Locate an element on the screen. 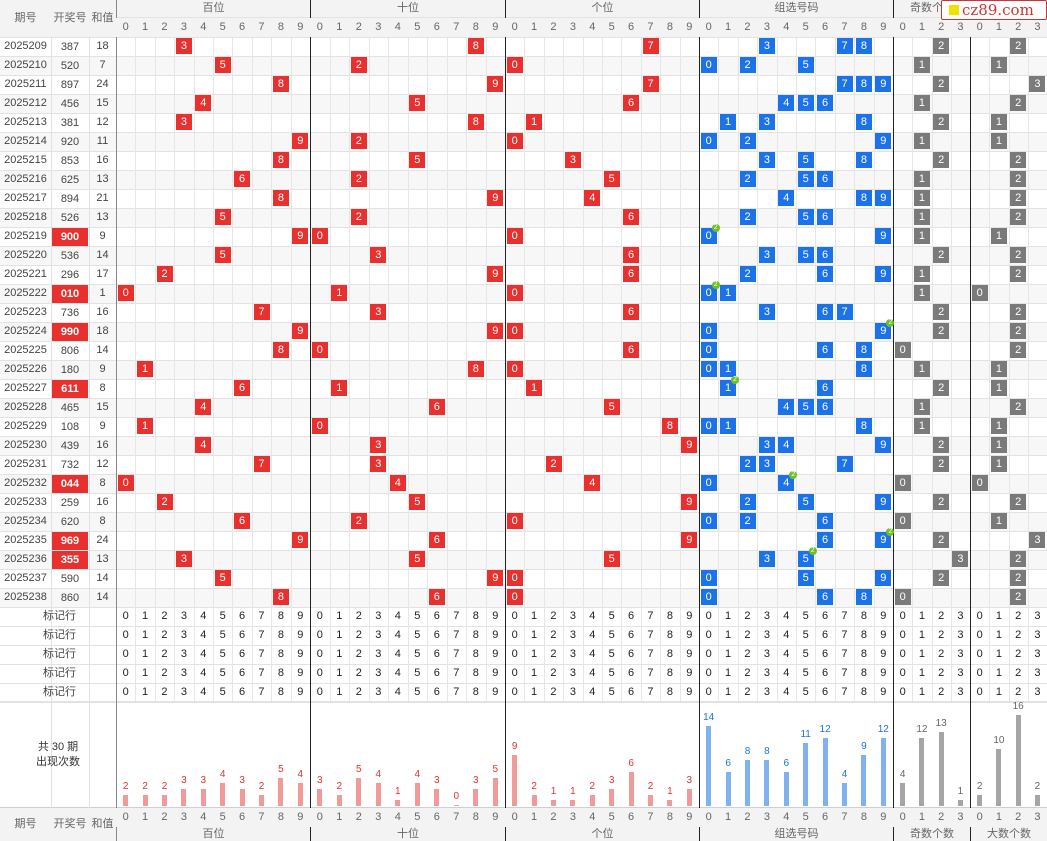 Image resolution: width=1047 pixels, height=841 pixels. mark-cell: 1 is located at coordinates (921, 692).